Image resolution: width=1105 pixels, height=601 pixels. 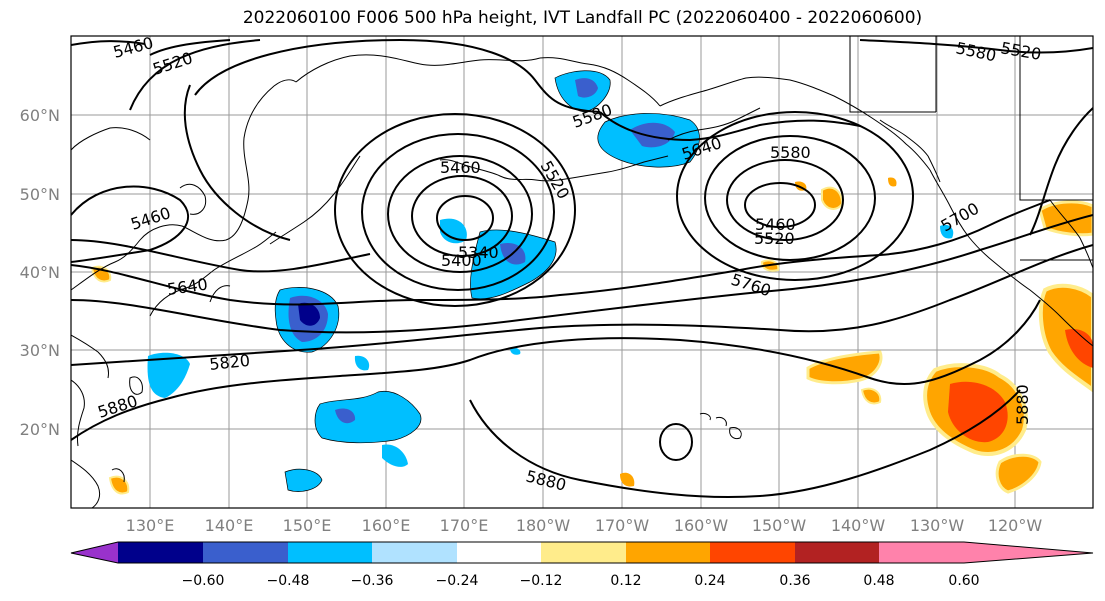 What do you see at coordinates (40, 194) in the screenshot?
I see `lat-label: 50°N` at bounding box center [40, 194].